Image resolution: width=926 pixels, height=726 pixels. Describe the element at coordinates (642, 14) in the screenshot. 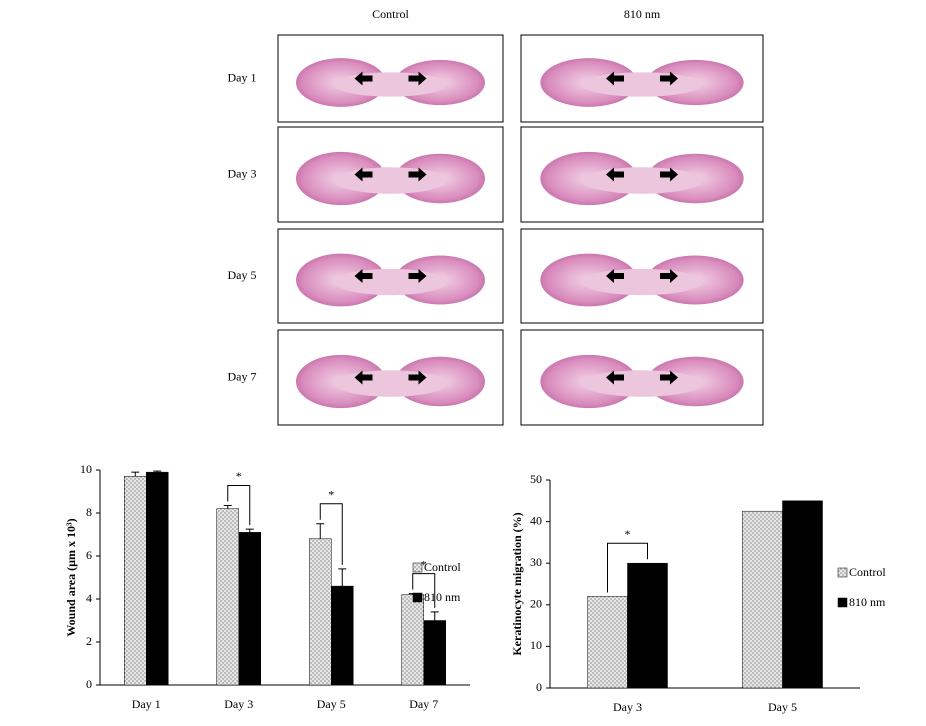

I see `column-label: 810 nm` at that location.